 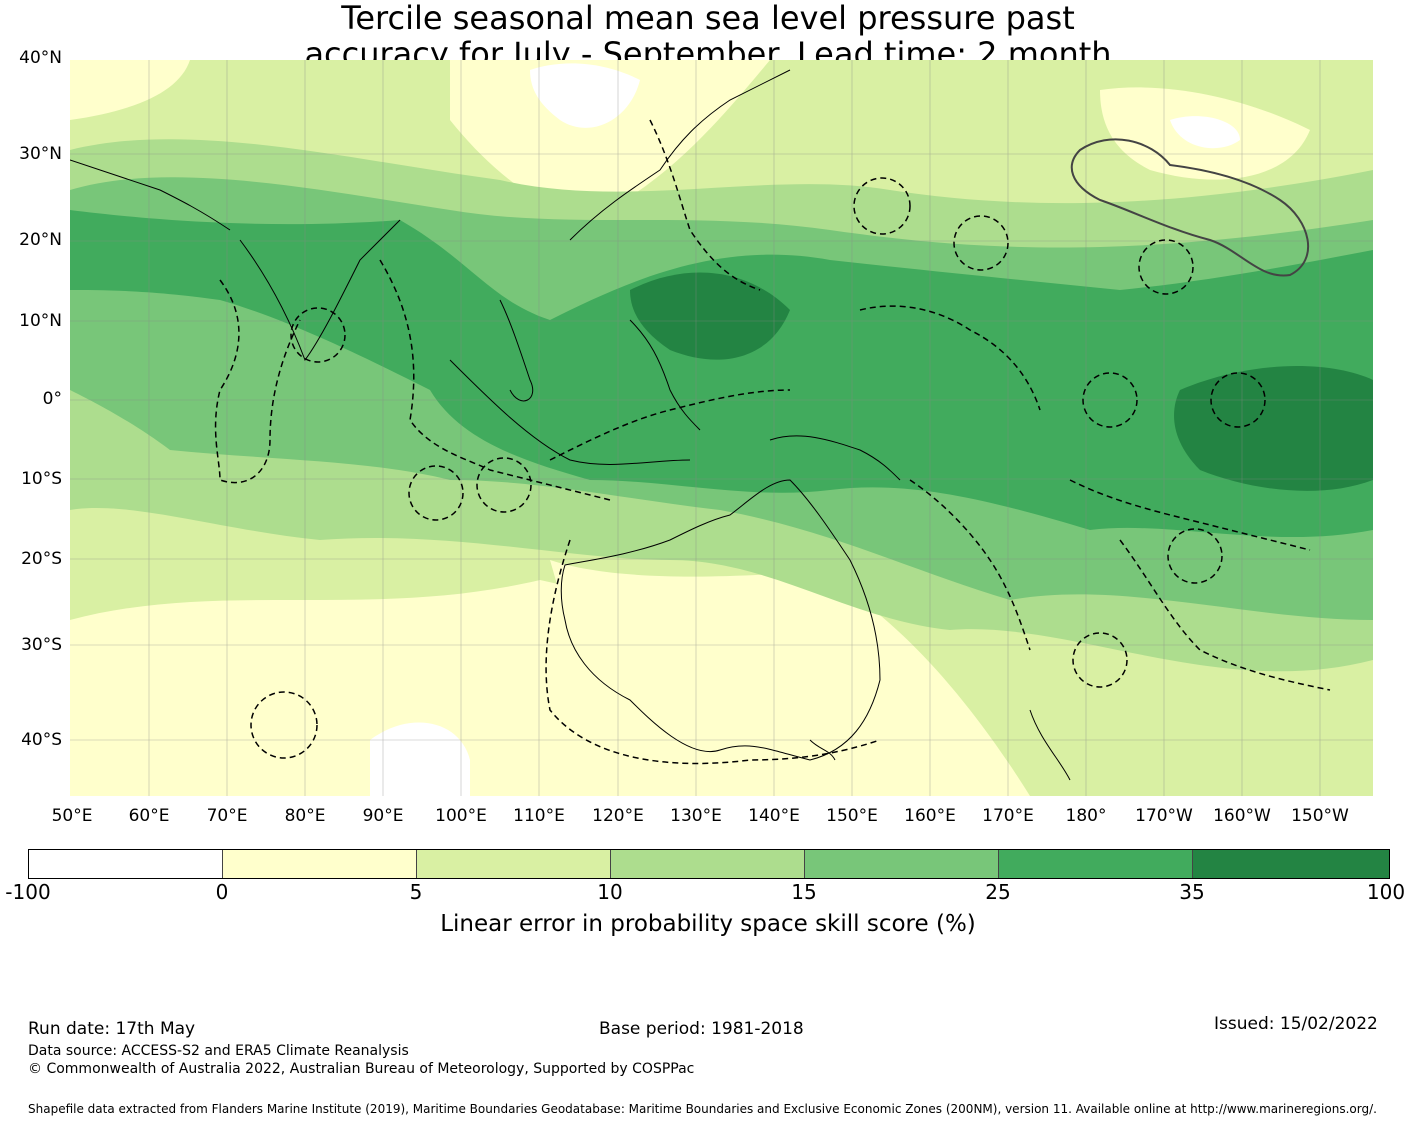 I want to click on eez-cook-islands, so click(x=1195, y=556).